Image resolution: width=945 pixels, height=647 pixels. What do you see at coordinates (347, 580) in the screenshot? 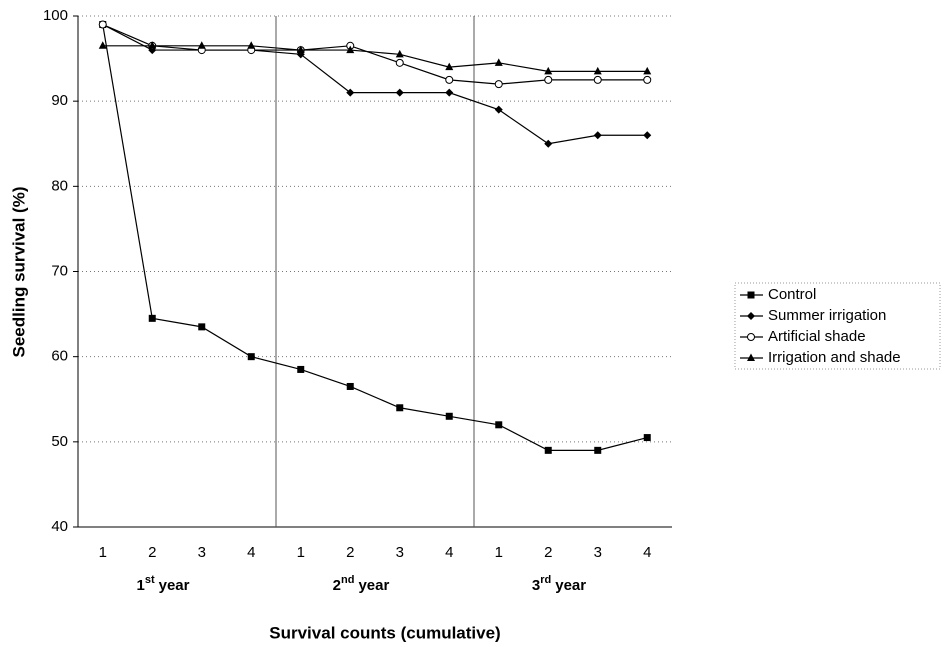
I see `group-suffix: nd` at bounding box center [347, 580].